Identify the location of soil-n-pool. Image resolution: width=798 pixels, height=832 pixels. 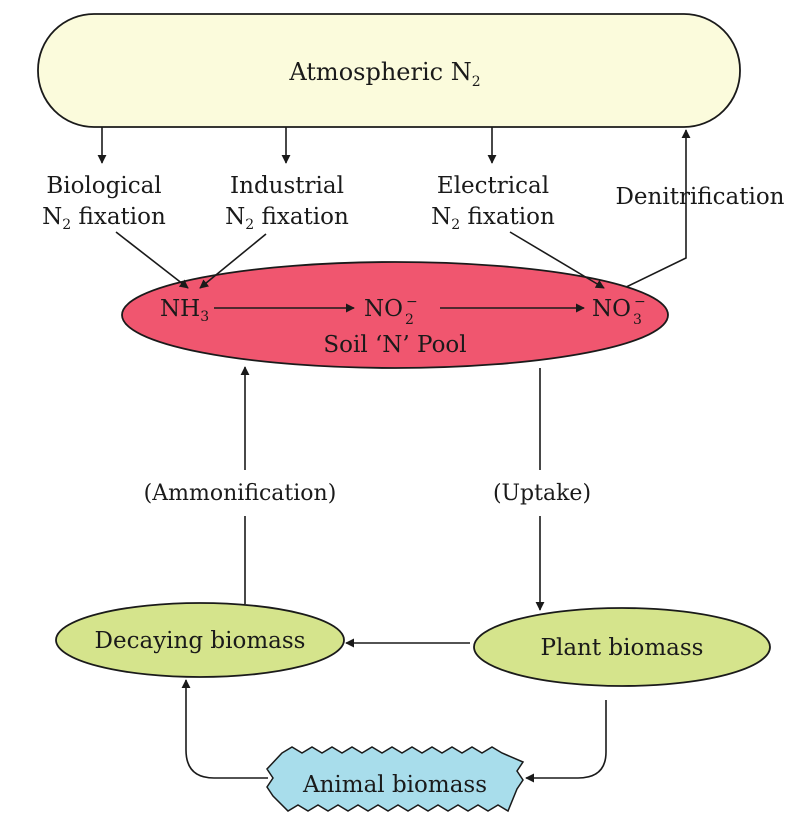
(395, 315).